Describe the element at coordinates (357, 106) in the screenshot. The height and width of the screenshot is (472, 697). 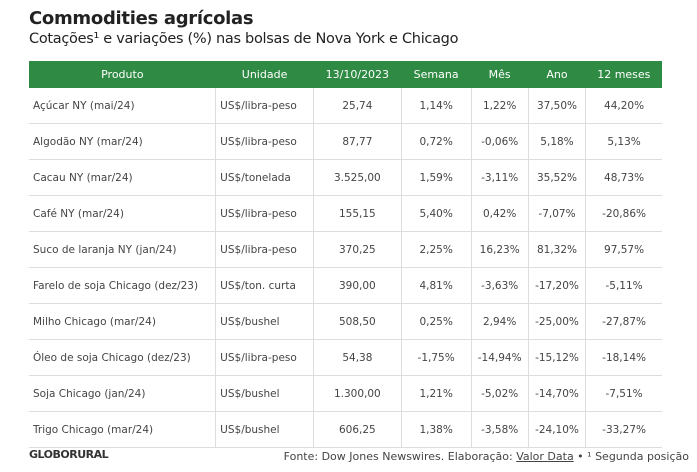
I see `table-cell: 25,74` at that location.